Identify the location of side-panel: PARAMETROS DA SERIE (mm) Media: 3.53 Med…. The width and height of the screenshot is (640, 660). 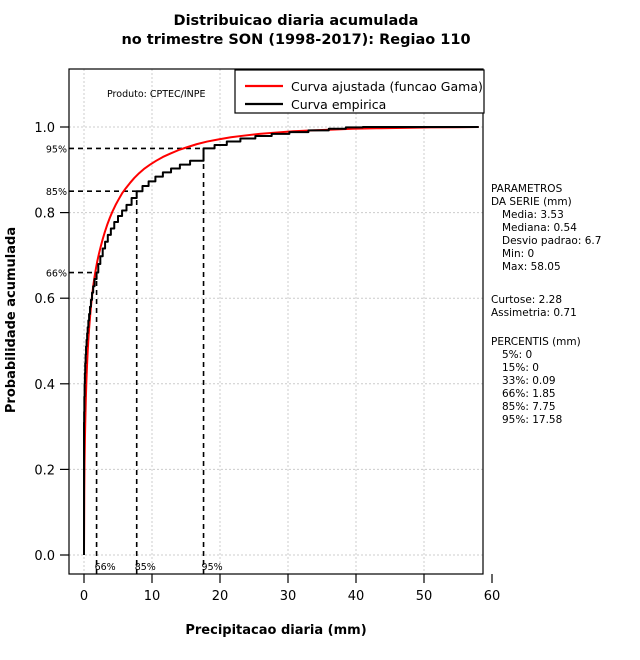
(546, 304).